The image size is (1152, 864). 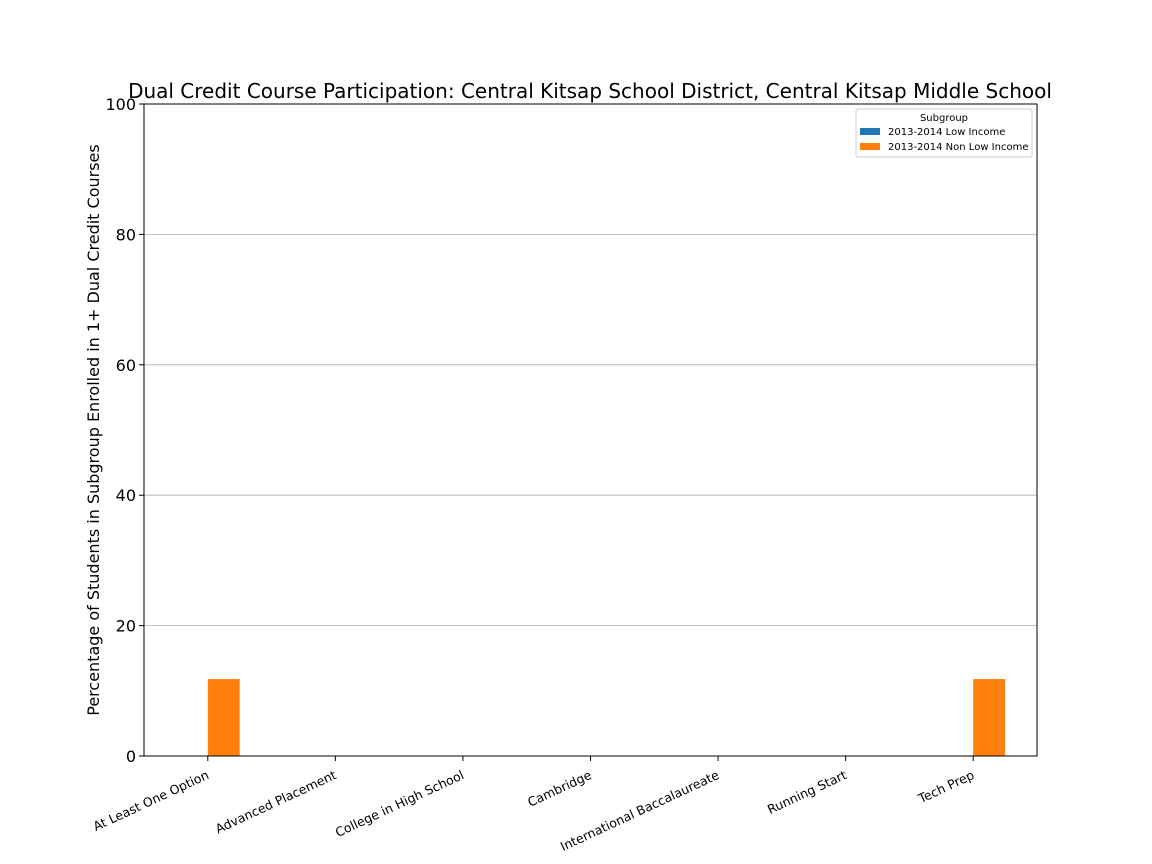 I want to click on x-tick-label: Tech Prep, so click(x=945, y=786).